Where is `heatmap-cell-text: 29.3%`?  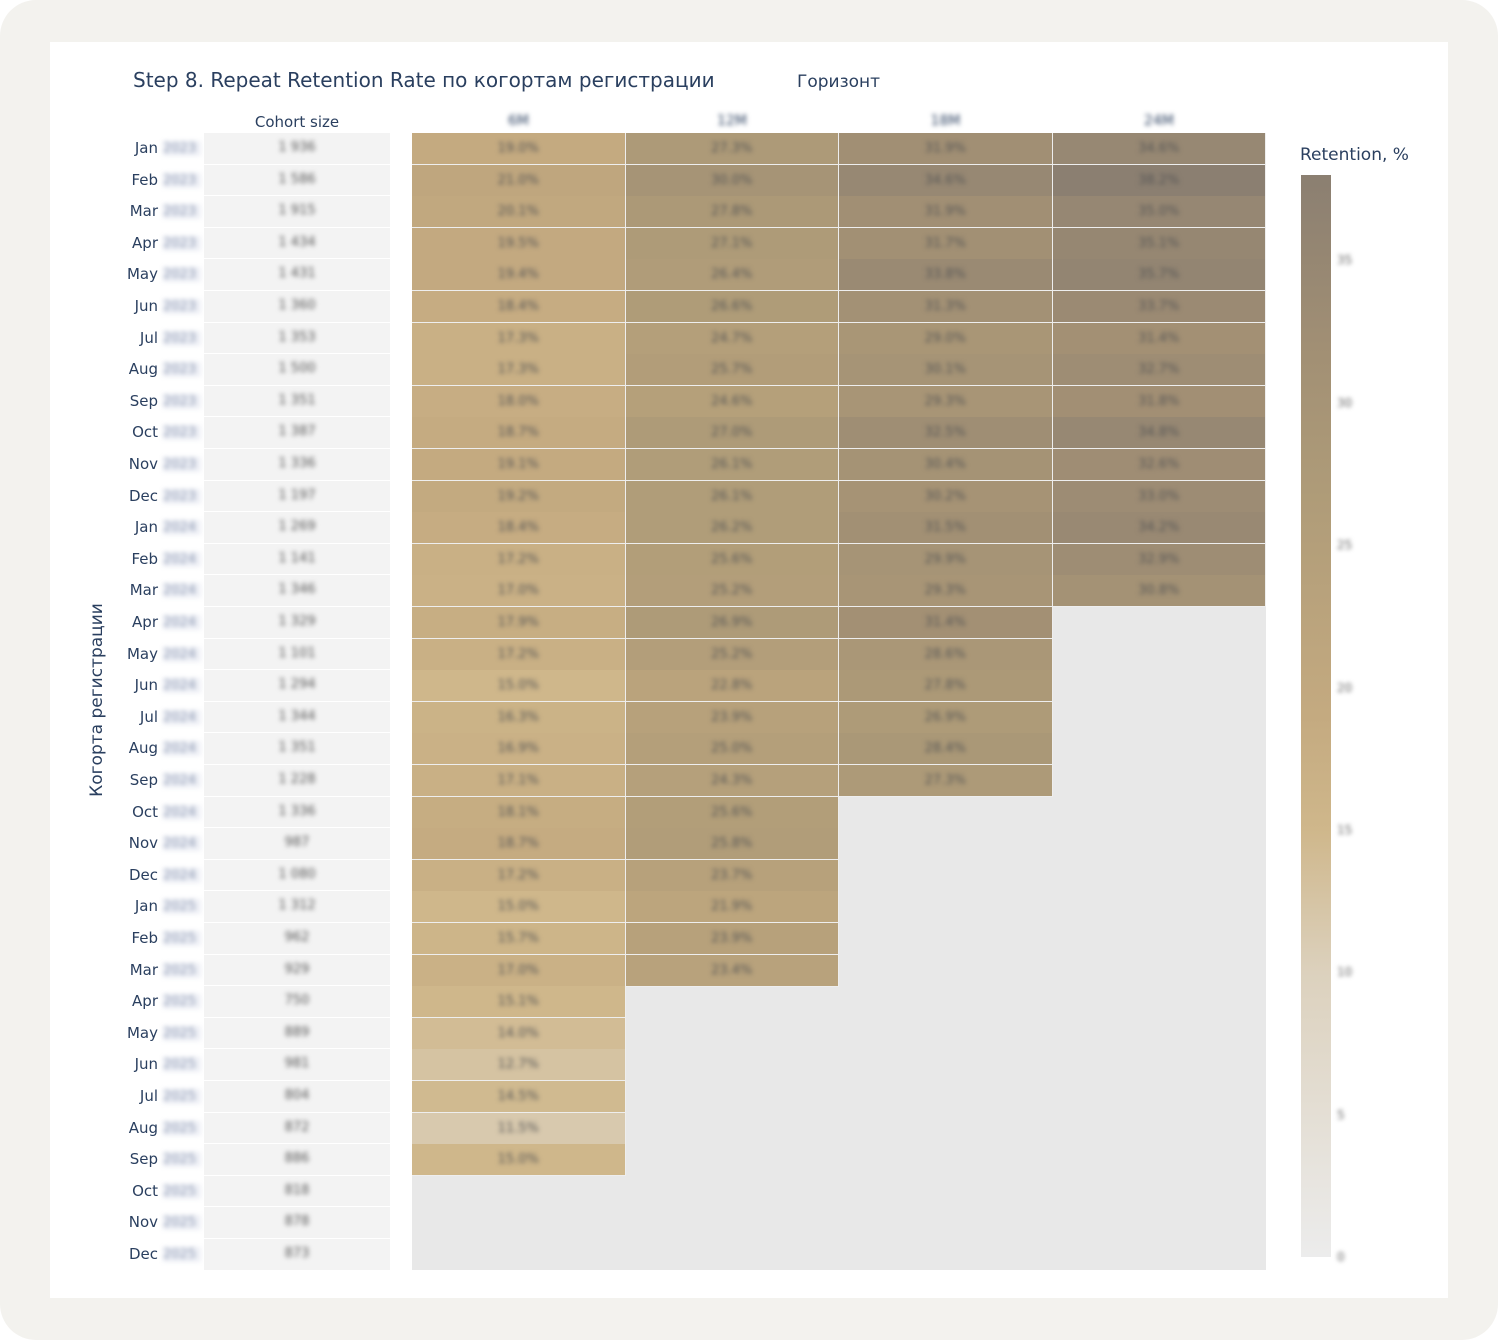
heatmap-cell-text: 29.3% is located at coordinates (945, 401).